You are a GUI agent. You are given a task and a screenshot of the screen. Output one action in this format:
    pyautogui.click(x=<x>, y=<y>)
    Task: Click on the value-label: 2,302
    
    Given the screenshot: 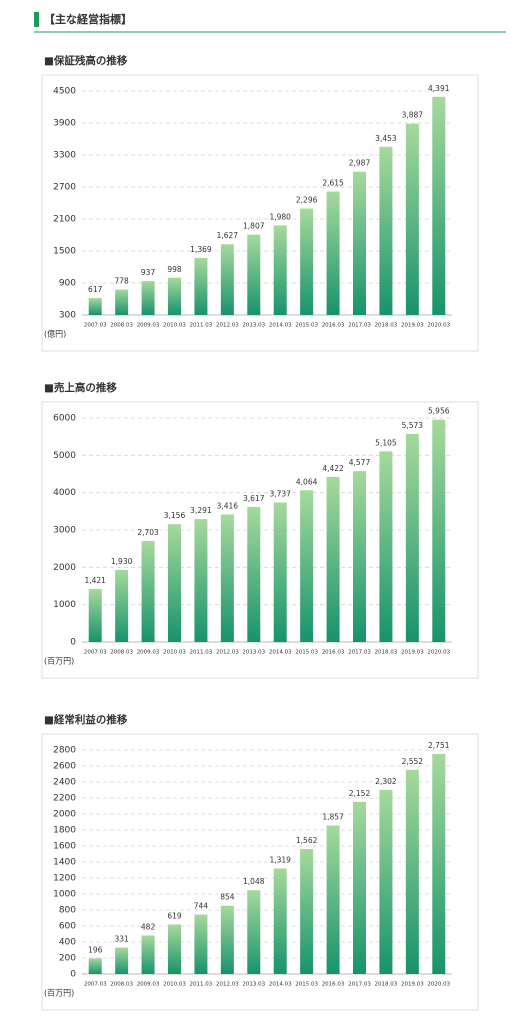 What is the action you would take?
    pyautogui.click(x=386, y=781)
    